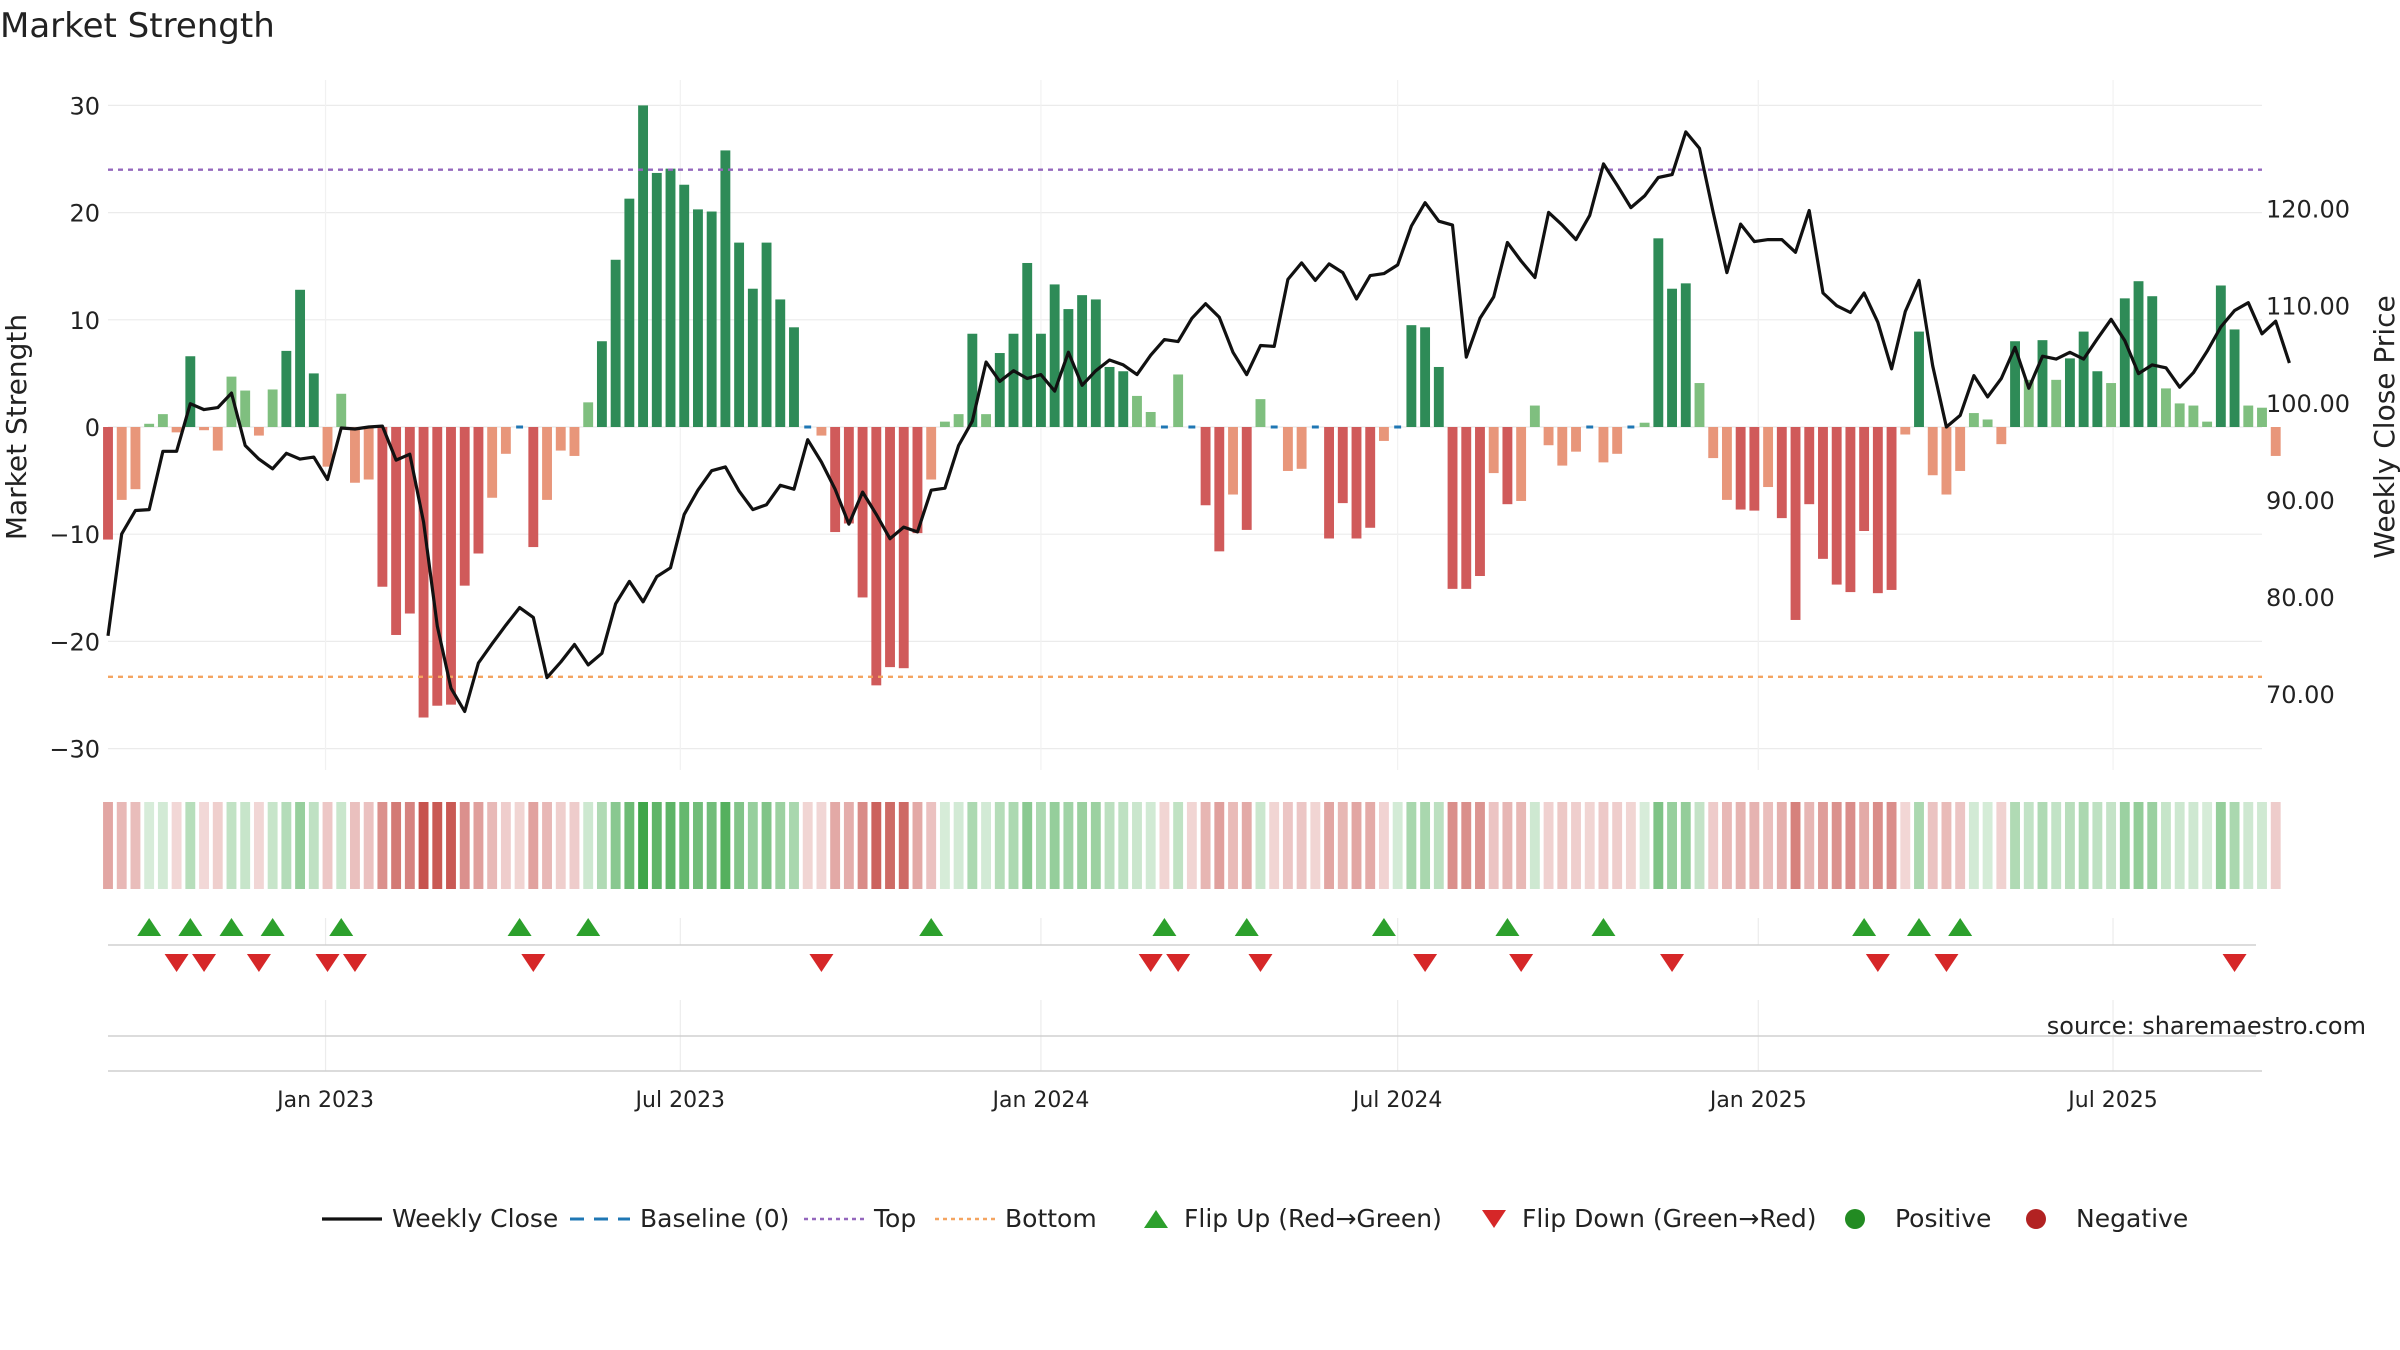 The height and width of the screenshot is (1350, 2400). What do you see at coordinates (1051, 1218) in the screenshot?
I see `legend-label: Bottom` at bounding box center [1051, 1218].